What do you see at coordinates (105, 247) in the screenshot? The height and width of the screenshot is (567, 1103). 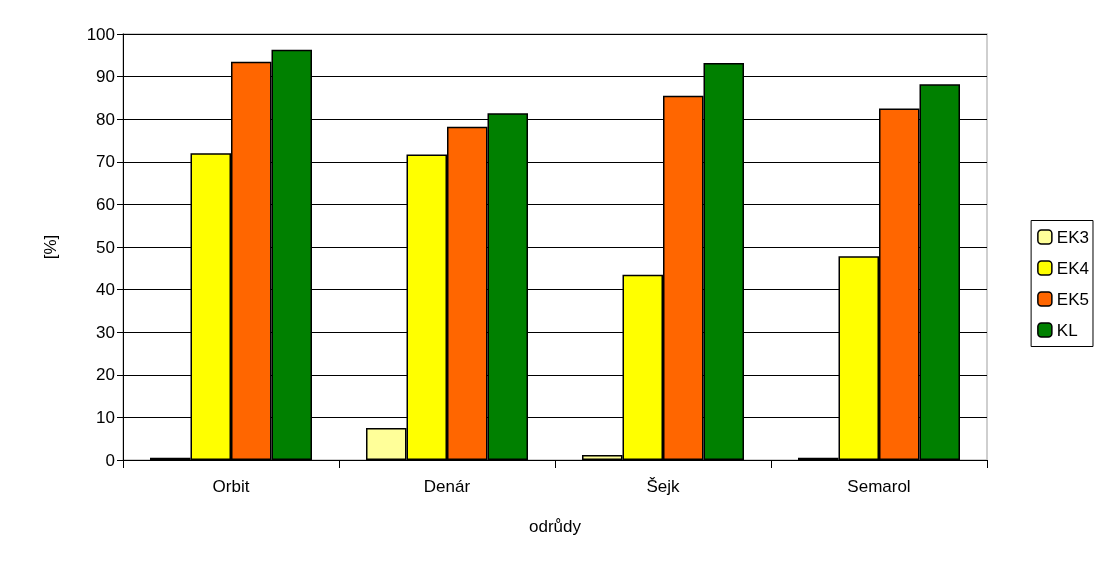 I see `y-tick-label: 50` at bounding box center [105, 247].